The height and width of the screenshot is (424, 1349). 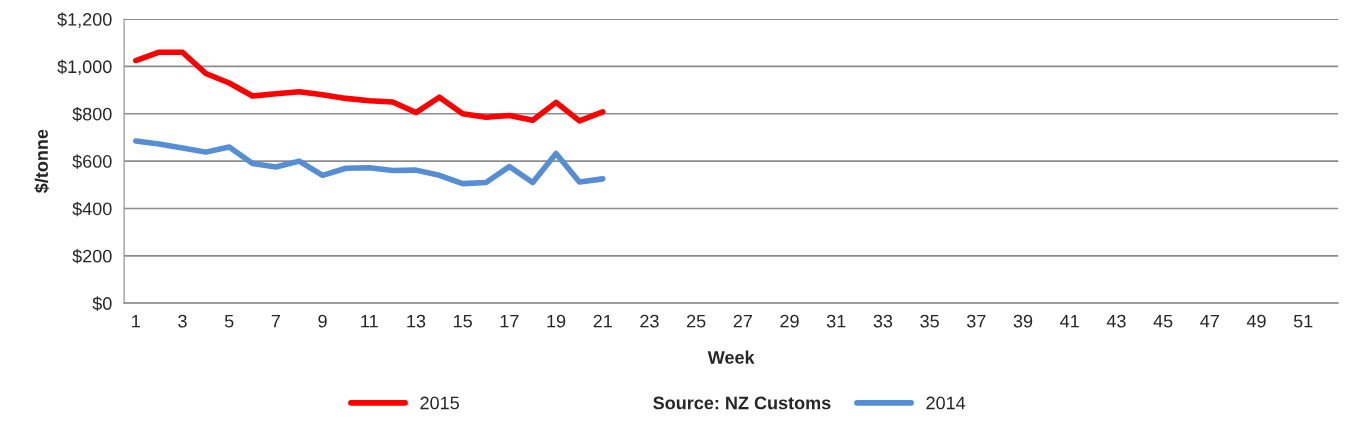 I want to click on y-tick-label: $0, so click(x=102, y=303).